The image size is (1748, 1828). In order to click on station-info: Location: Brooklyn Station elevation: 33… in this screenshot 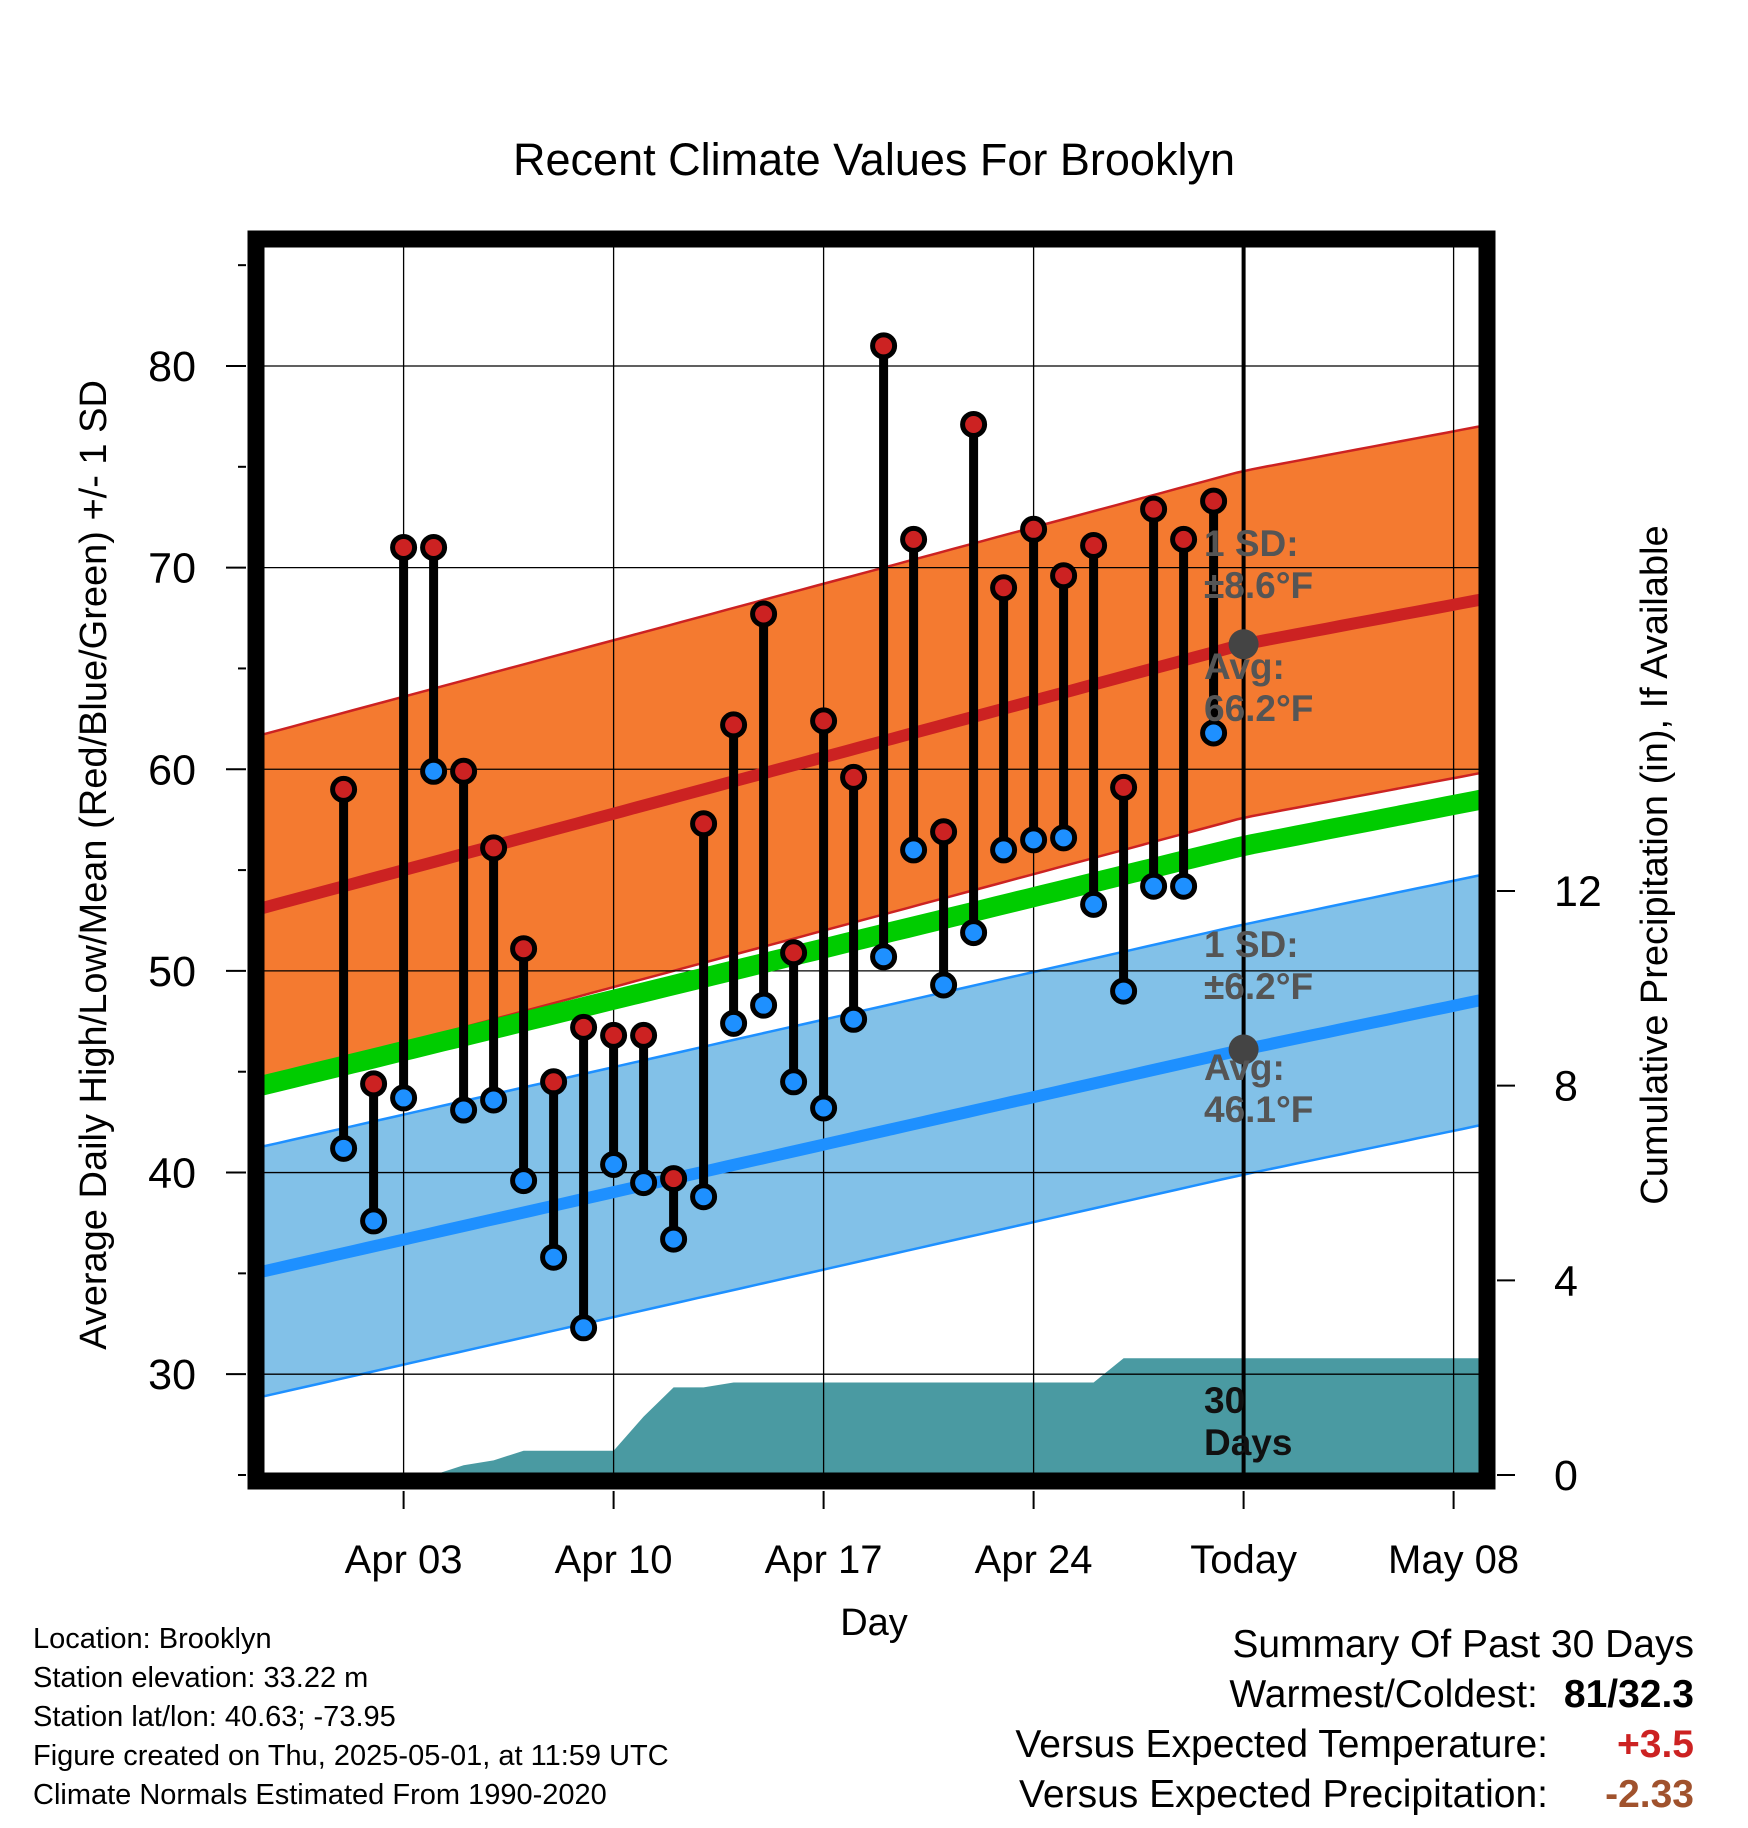, I will do `click(351, 1717)`.